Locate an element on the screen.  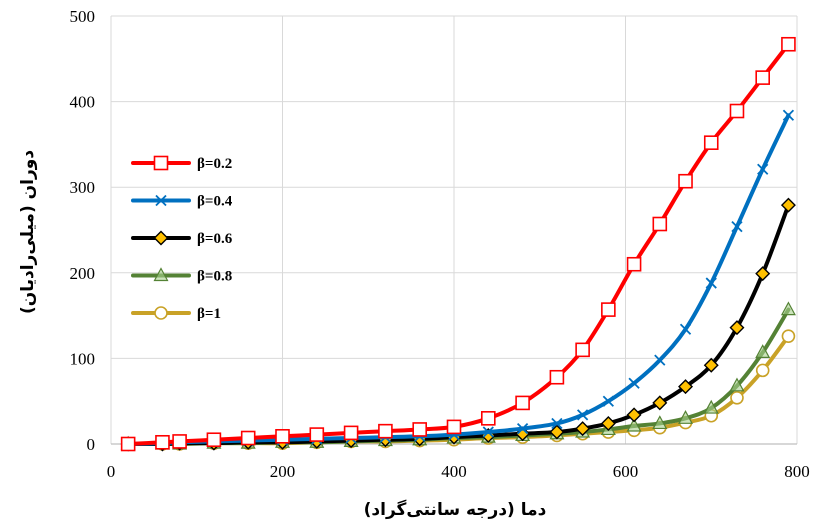
y-axis-title: دوران (میلی‌رادیان) is located at coordinates (28, 232).